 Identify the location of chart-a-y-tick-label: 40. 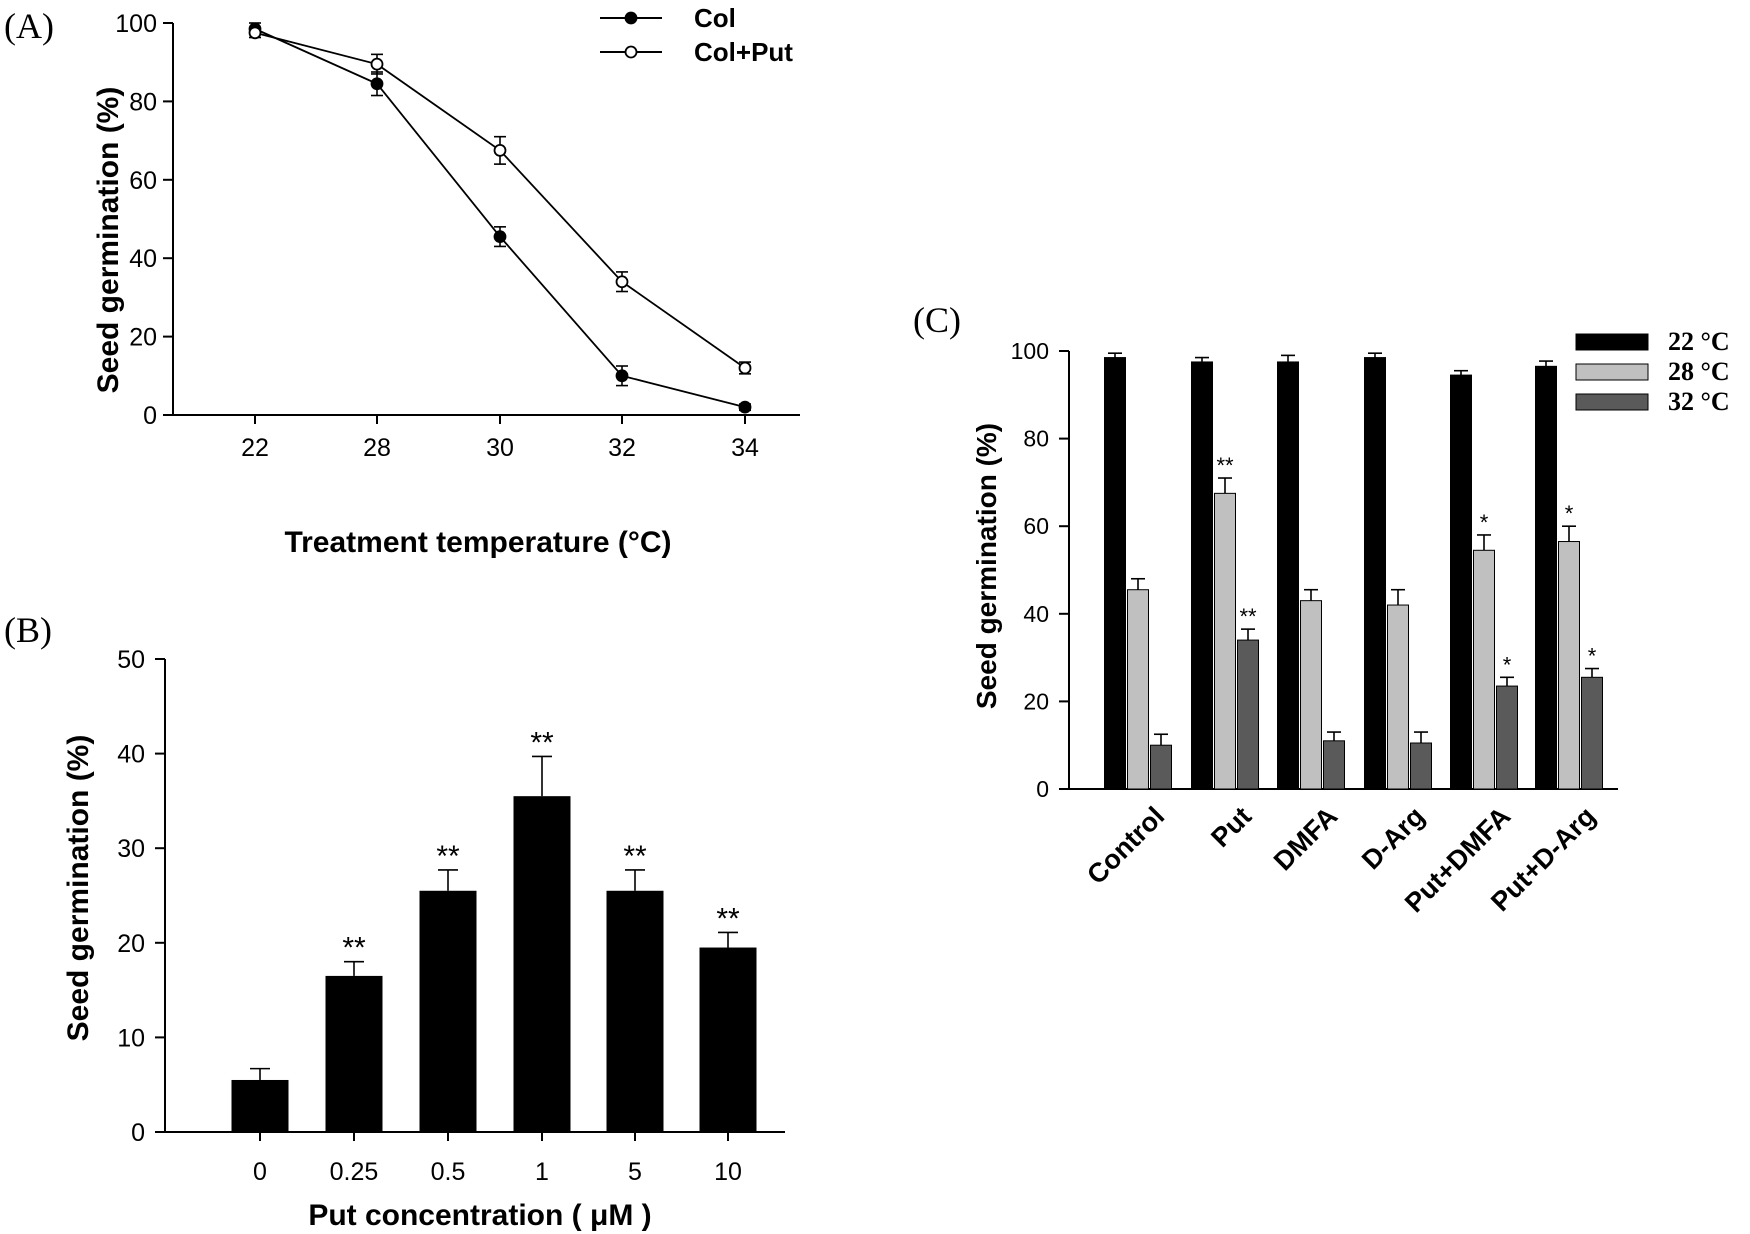
(143, 259).